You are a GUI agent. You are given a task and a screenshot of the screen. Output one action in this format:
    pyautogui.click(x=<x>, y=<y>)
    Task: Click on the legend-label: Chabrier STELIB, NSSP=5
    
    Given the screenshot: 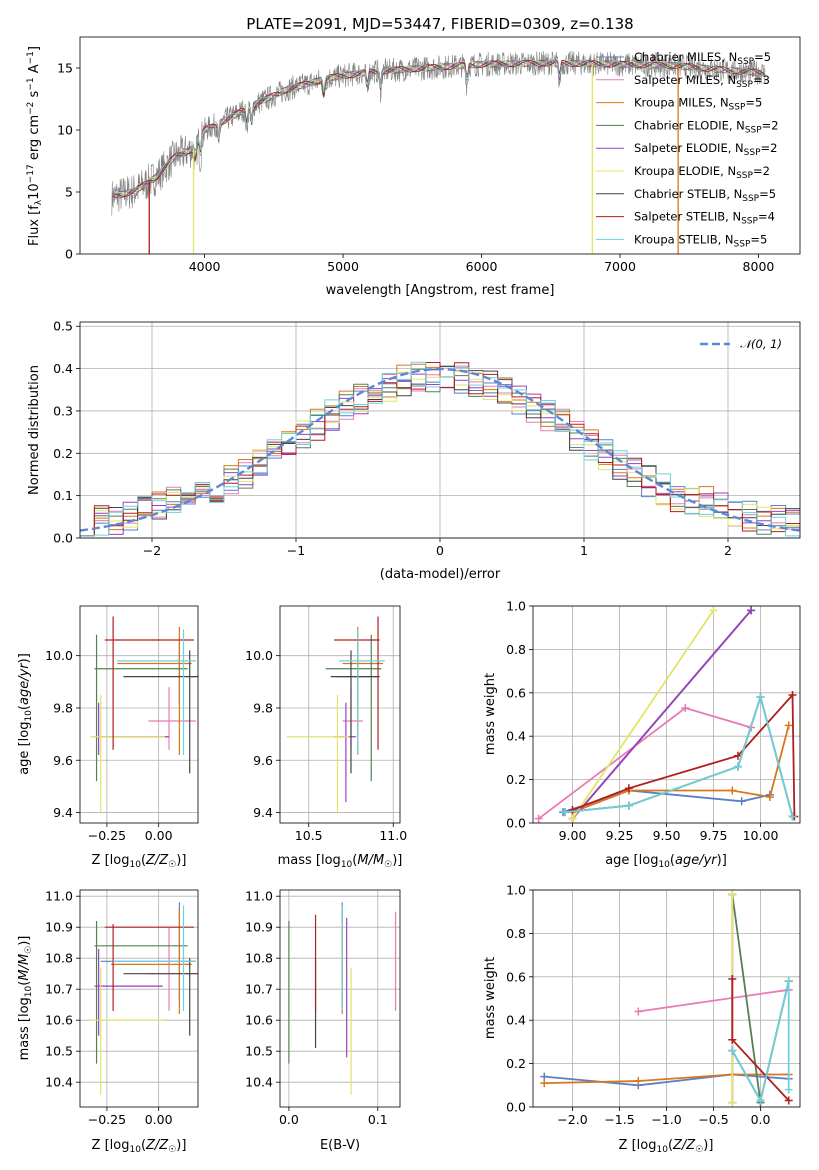 What is the action you would take?
    pyautogui.click(x=705, y=195)
    